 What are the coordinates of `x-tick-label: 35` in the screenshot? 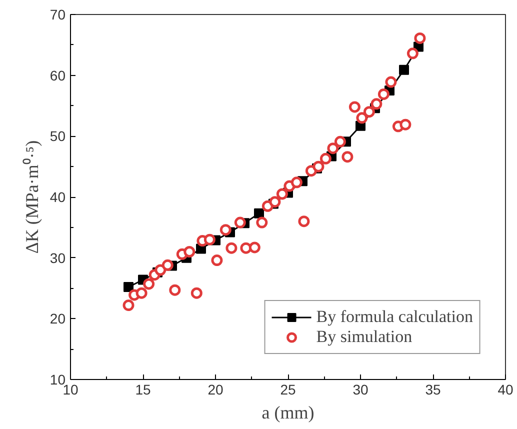 It's located at (433, 390).